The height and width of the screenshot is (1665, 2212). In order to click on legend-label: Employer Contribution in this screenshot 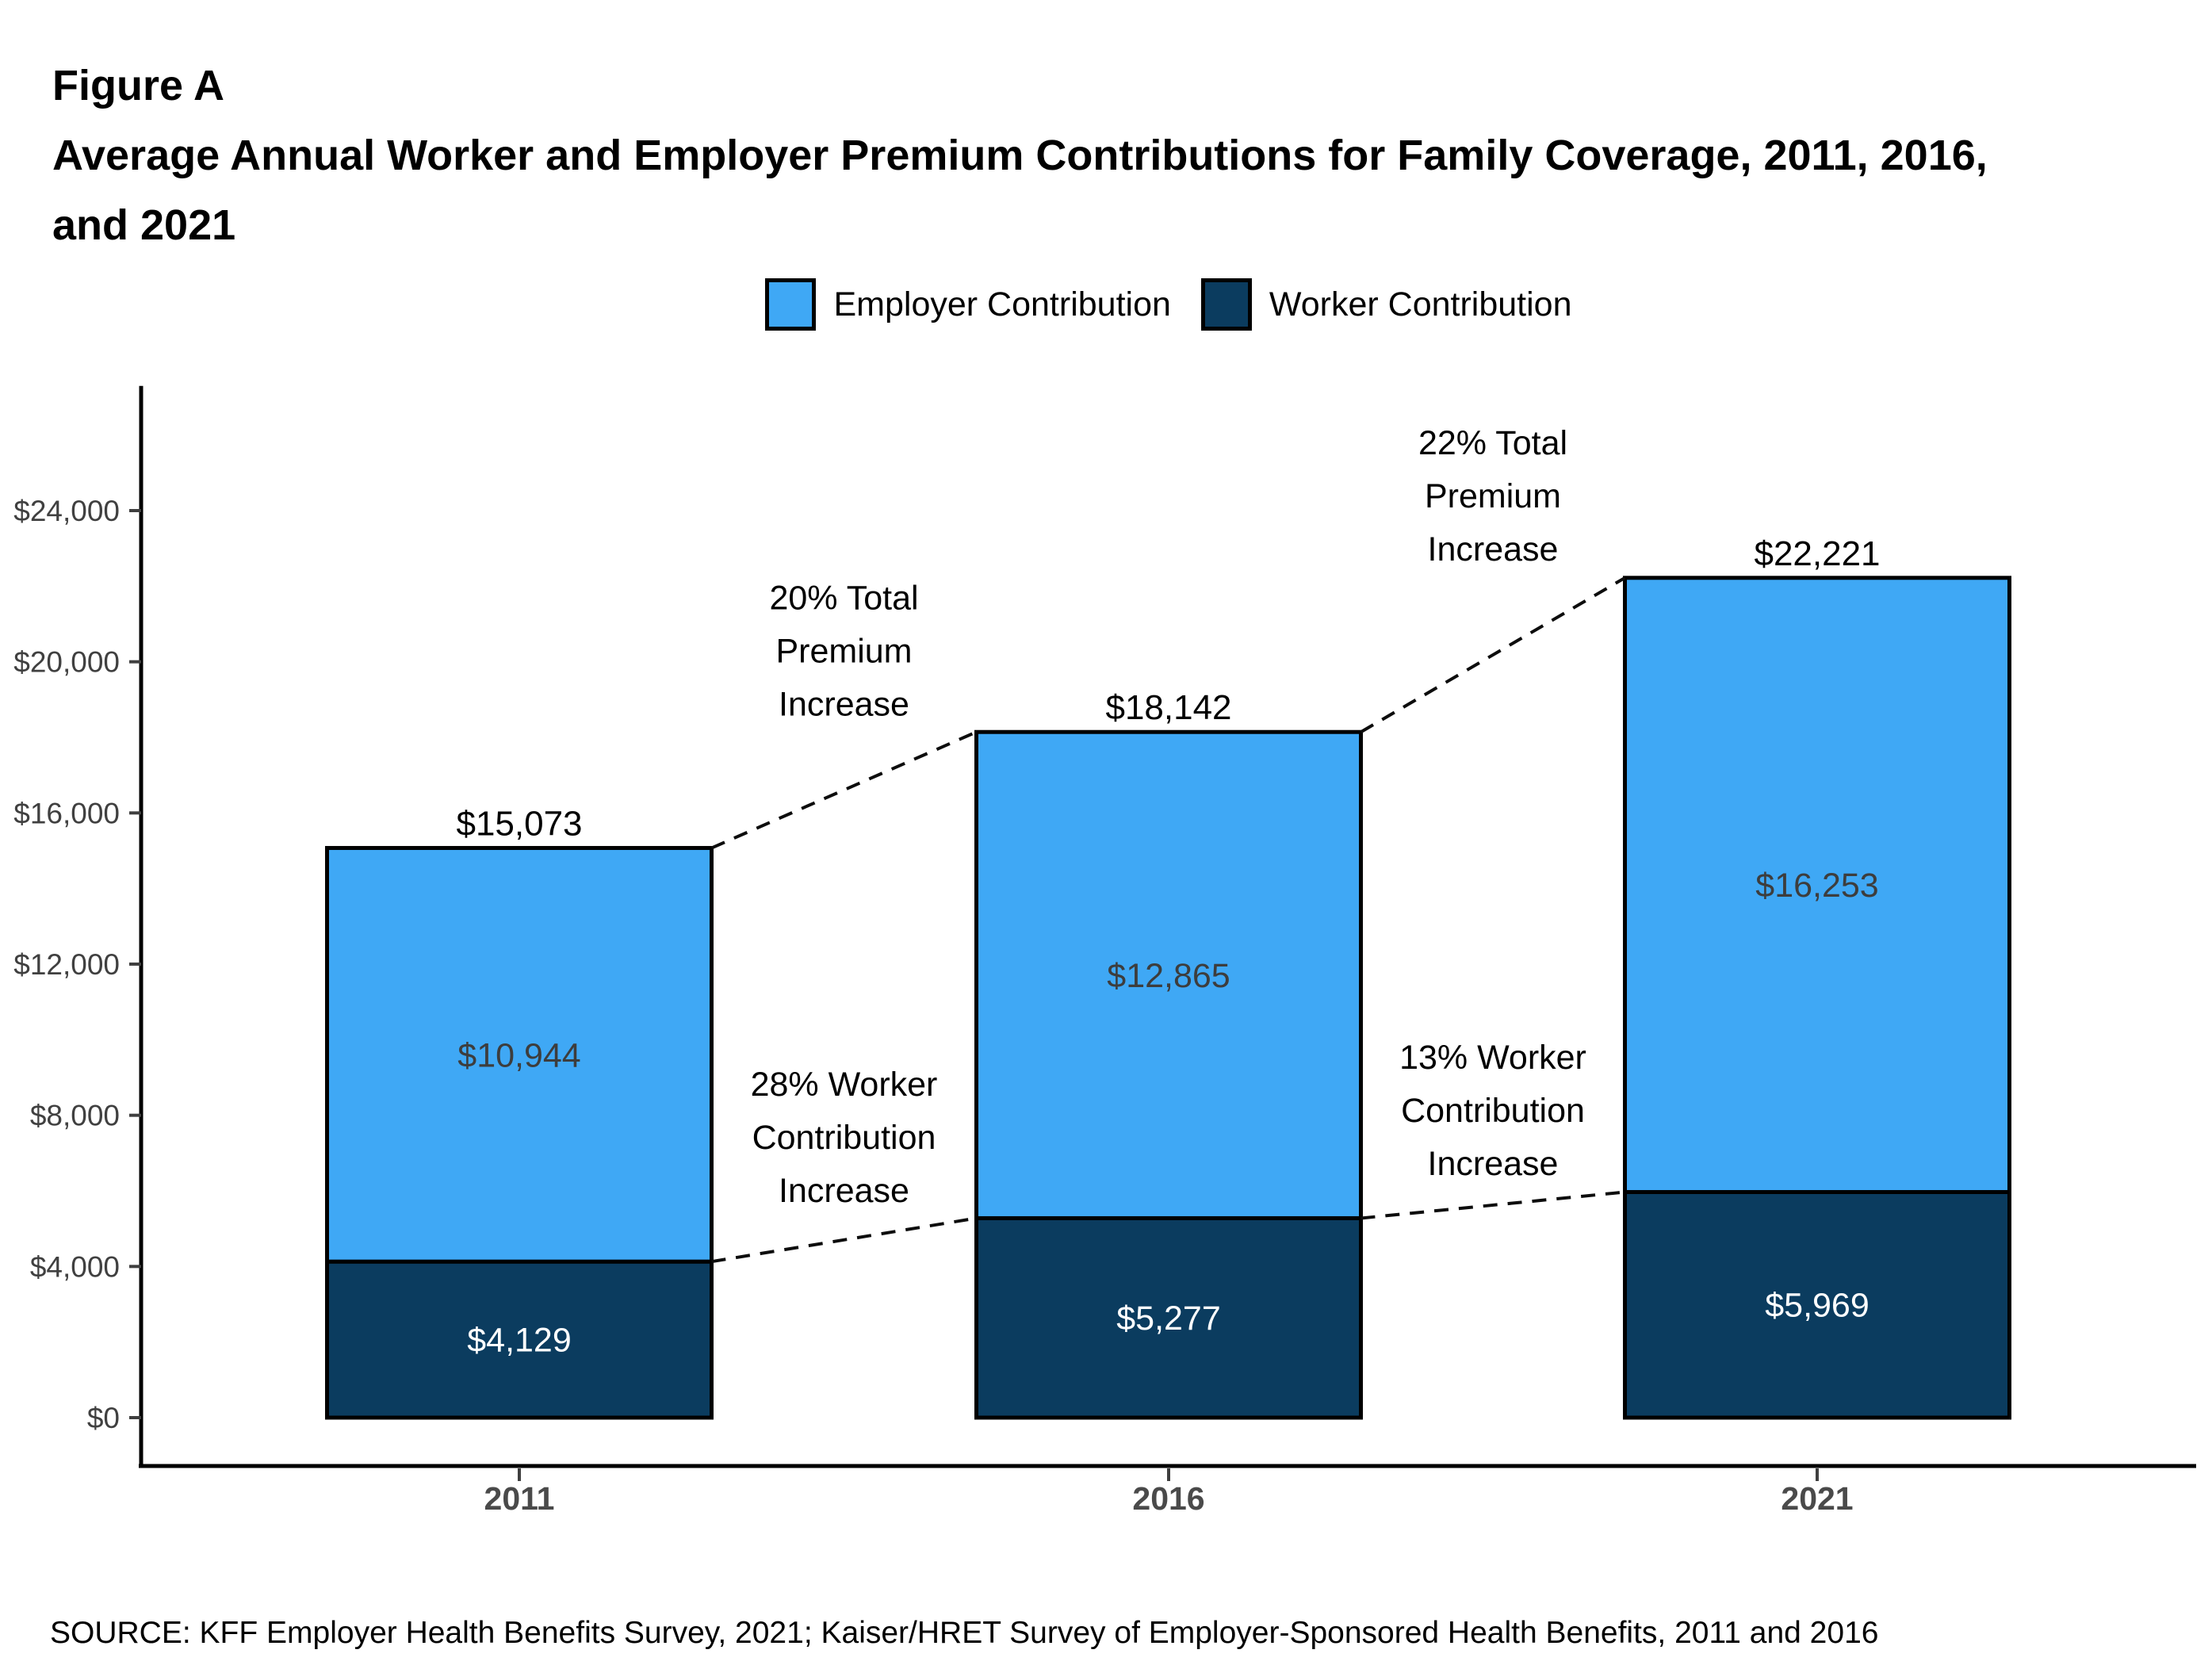, I will do `click(1002, 304)`.